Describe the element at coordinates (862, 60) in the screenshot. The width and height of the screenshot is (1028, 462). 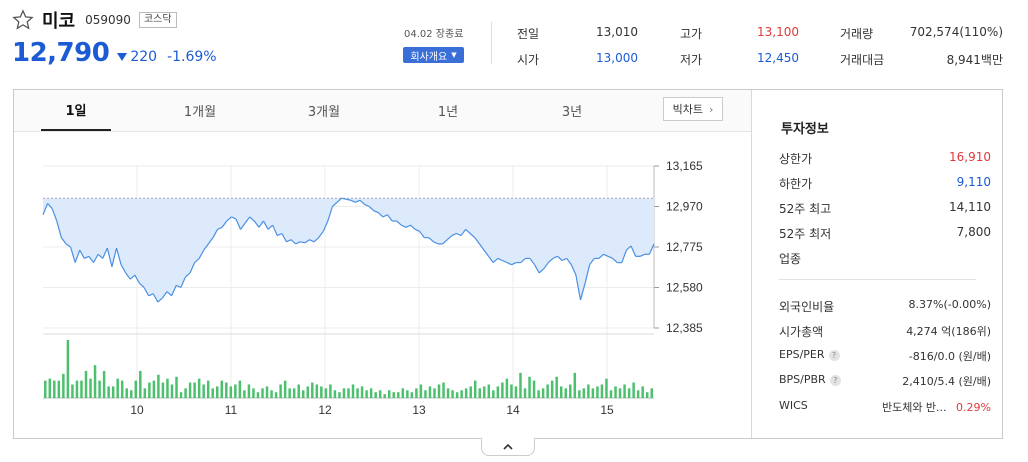
I see `turnover-label: 거래대금` at that location.